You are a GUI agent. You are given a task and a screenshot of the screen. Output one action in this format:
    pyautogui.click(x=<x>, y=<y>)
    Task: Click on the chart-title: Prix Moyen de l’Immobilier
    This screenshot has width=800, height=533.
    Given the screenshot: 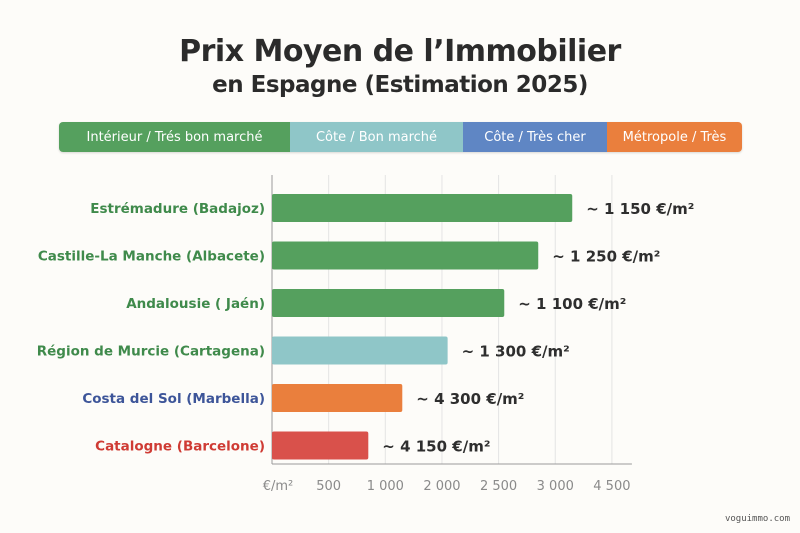 What is the action you would take?
    pyautogui.click(x=400, y=51)
    